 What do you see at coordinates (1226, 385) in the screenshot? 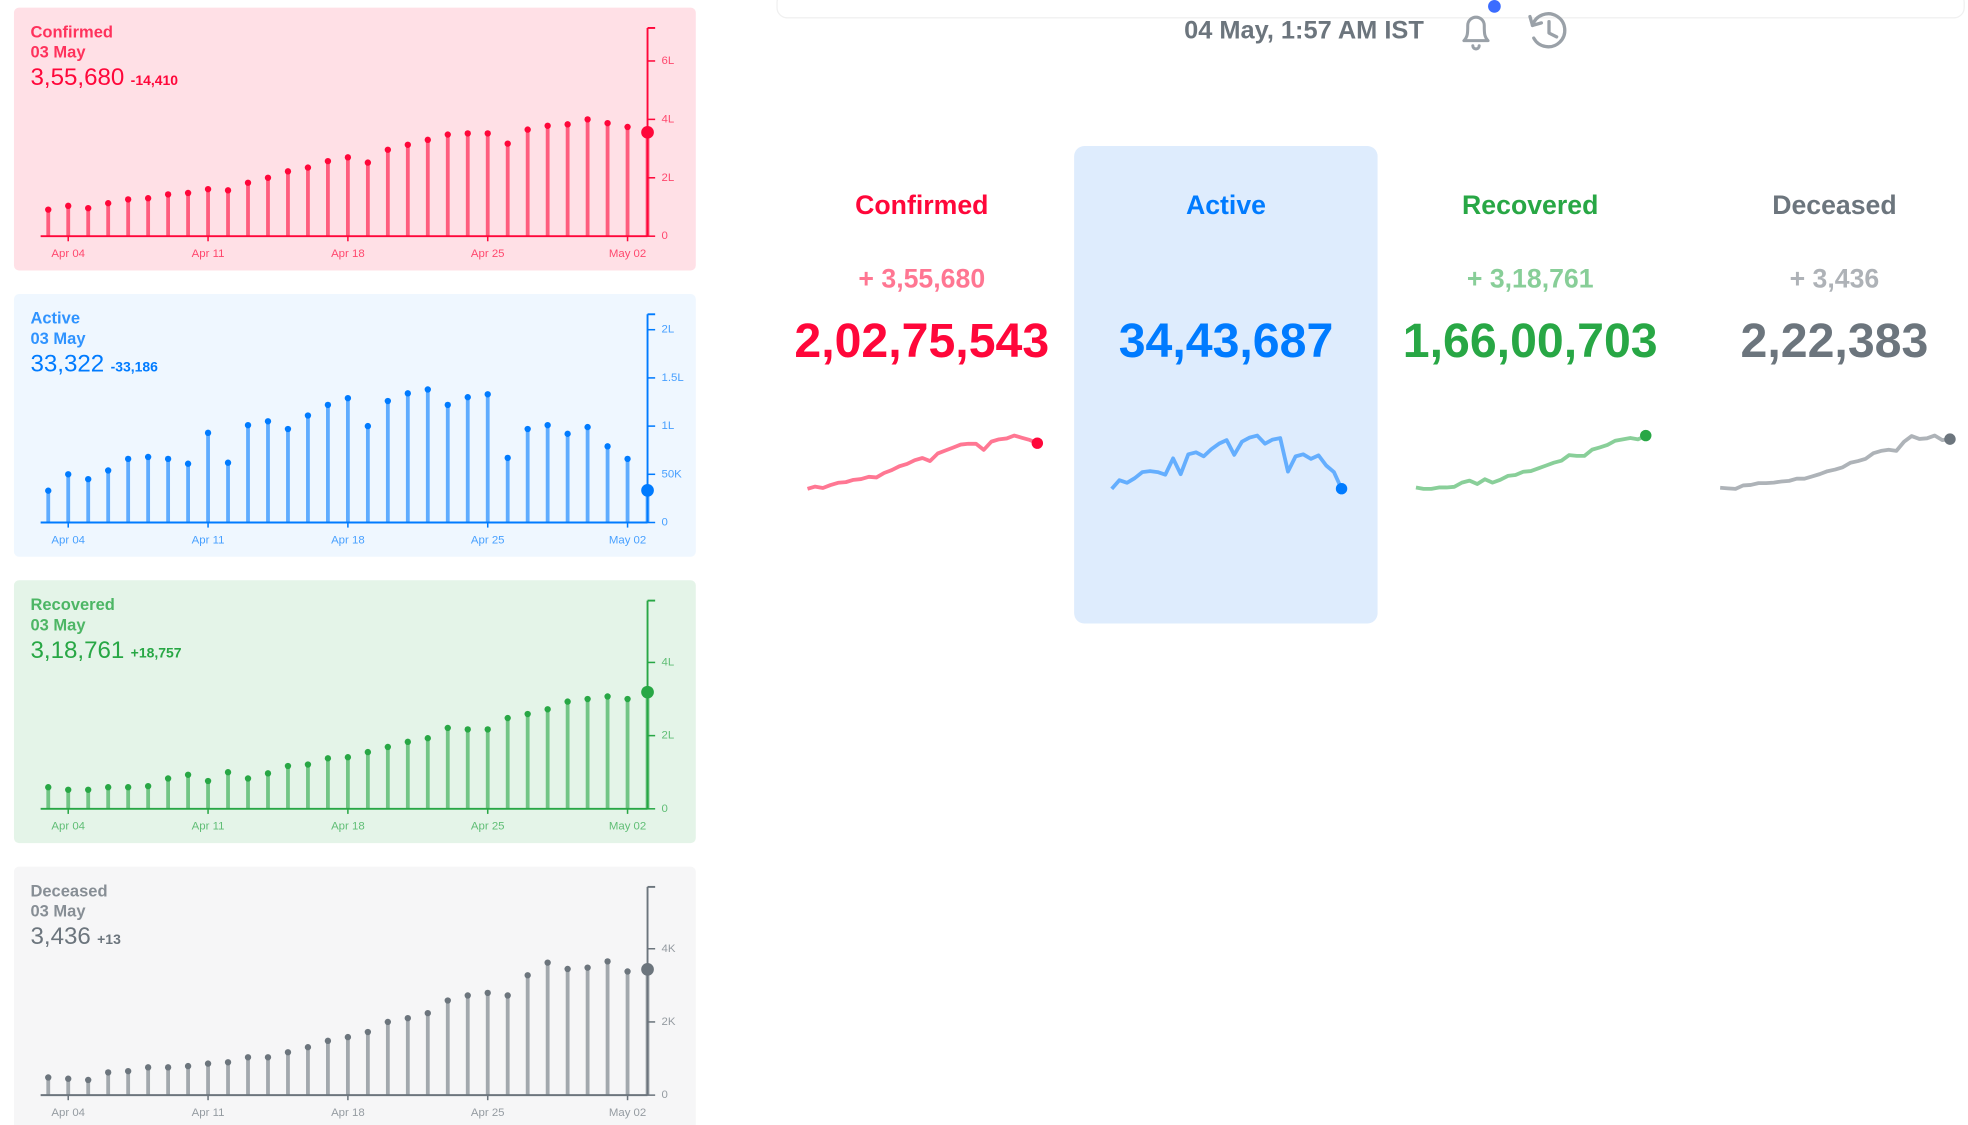
I see `active-card-highlight` at bounding box center [1226, 385].